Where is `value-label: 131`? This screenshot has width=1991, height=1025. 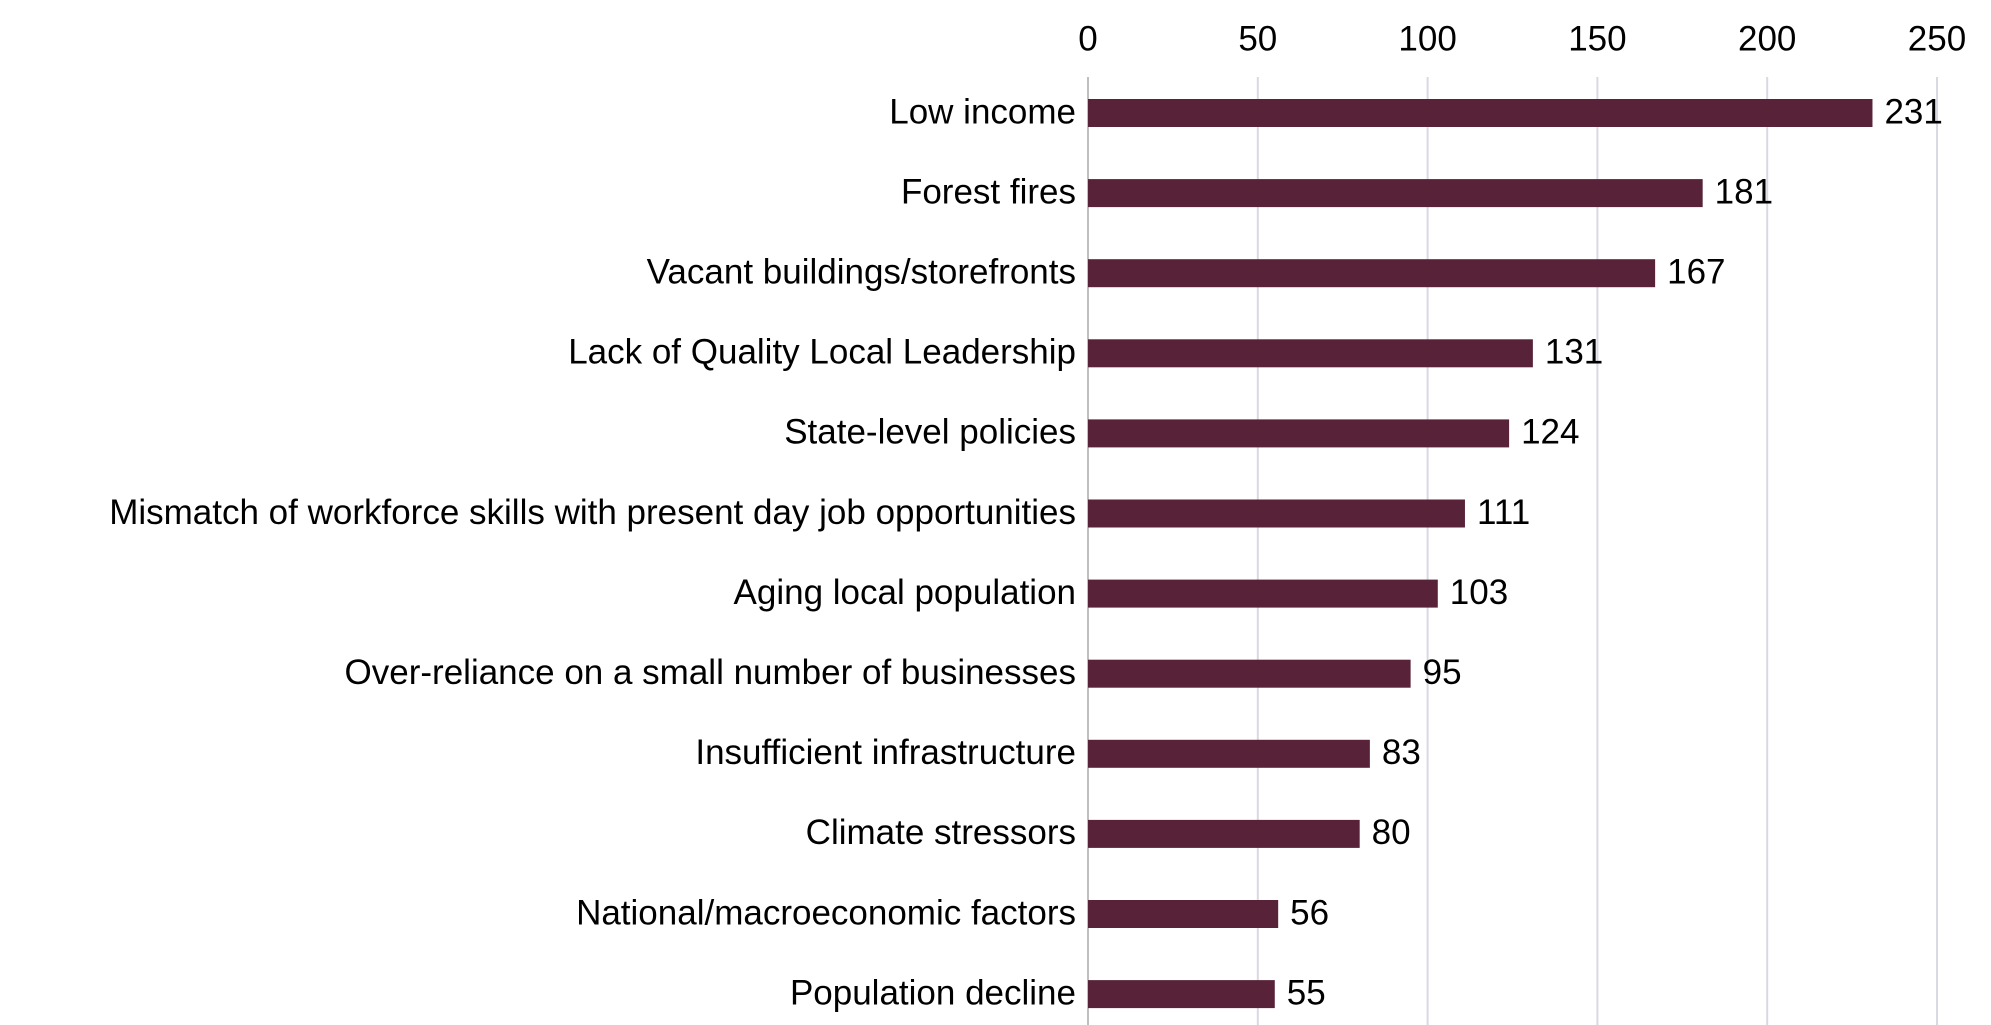
value-label: 131 is located at coordinates (1574, 352).